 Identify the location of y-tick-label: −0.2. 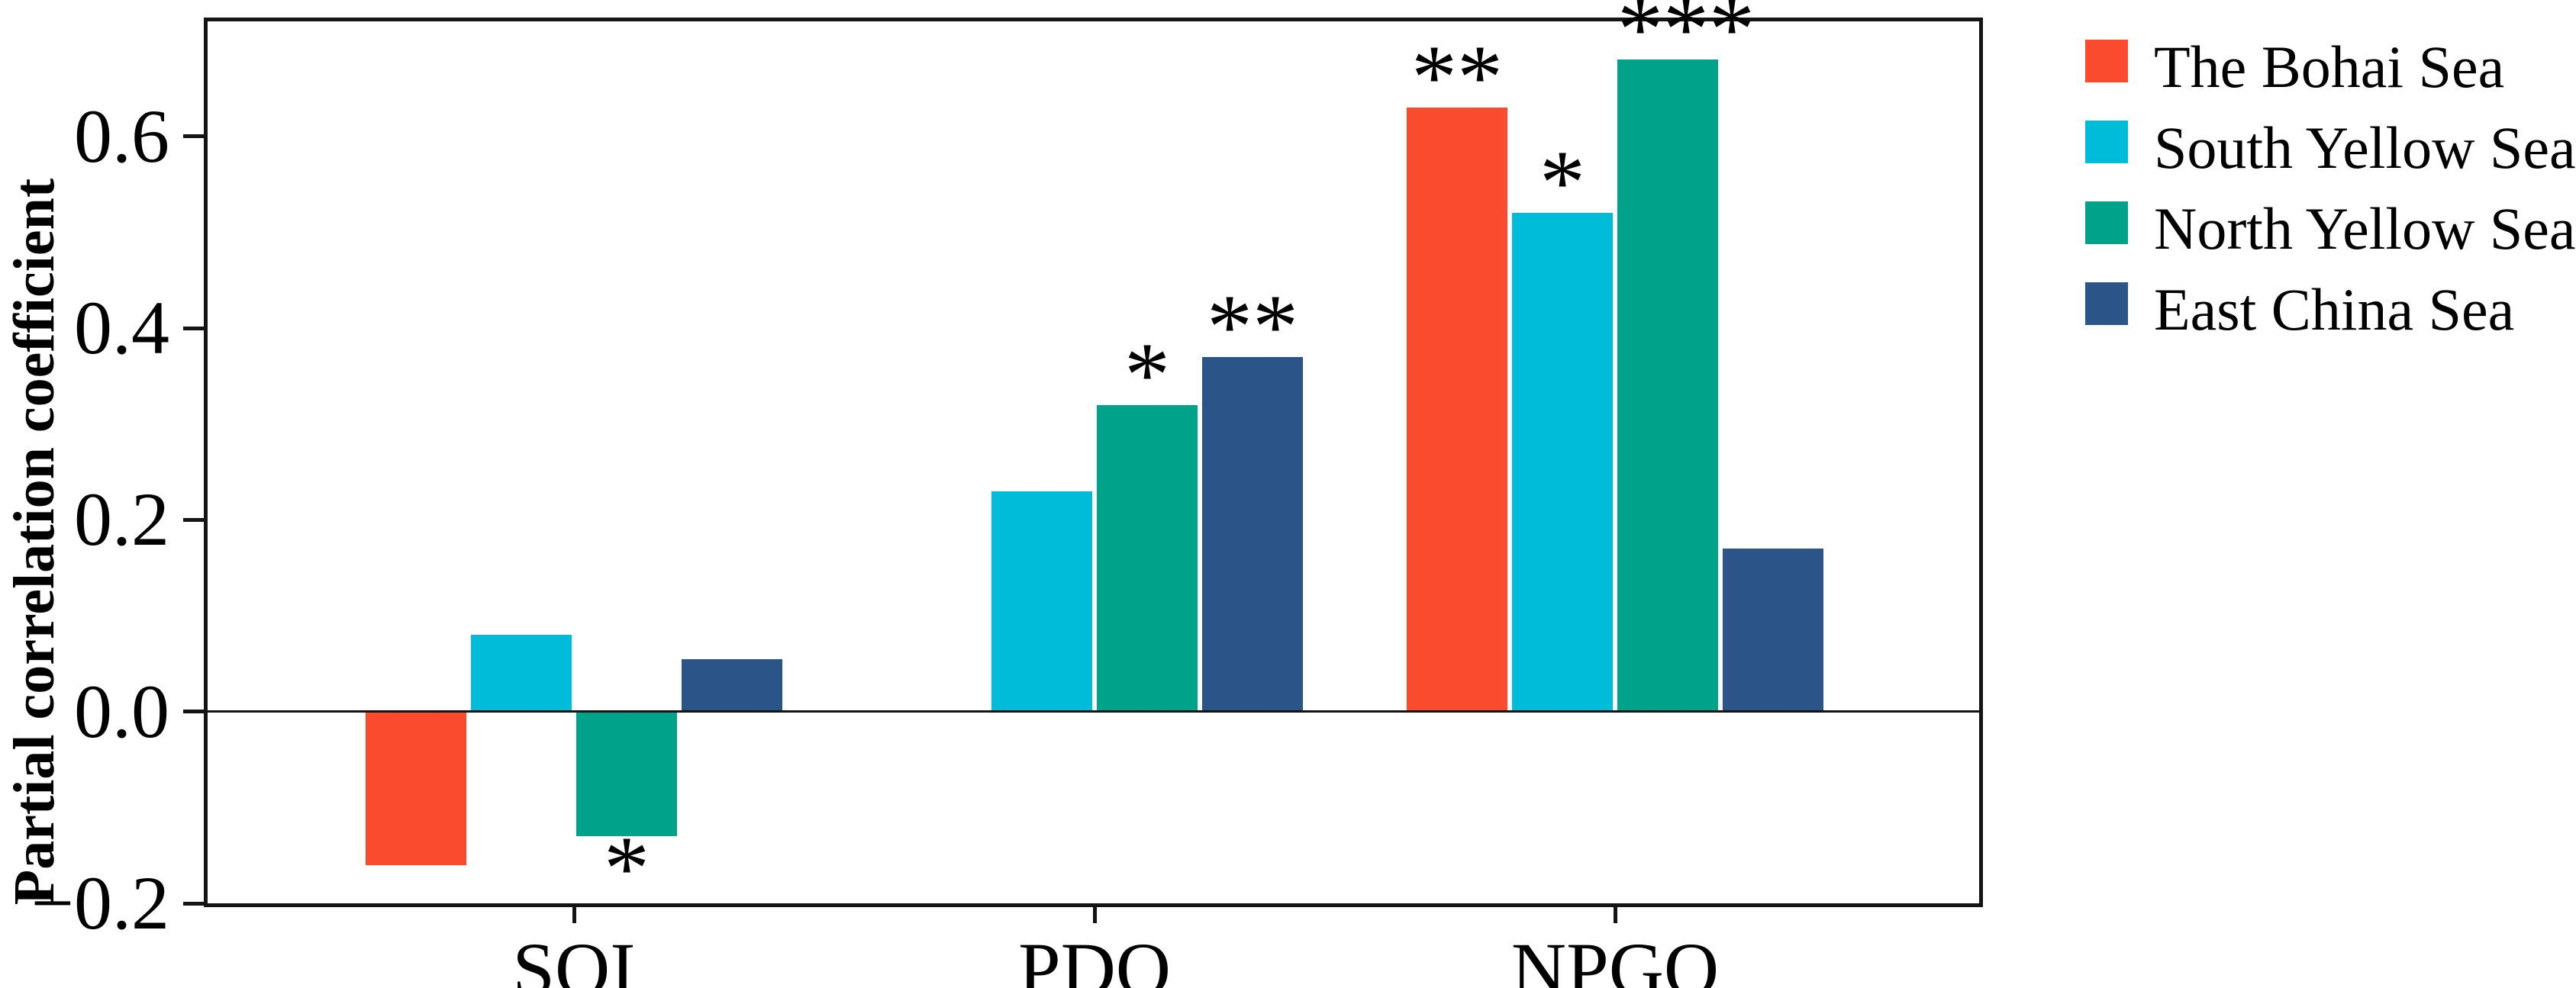
(100, 903).